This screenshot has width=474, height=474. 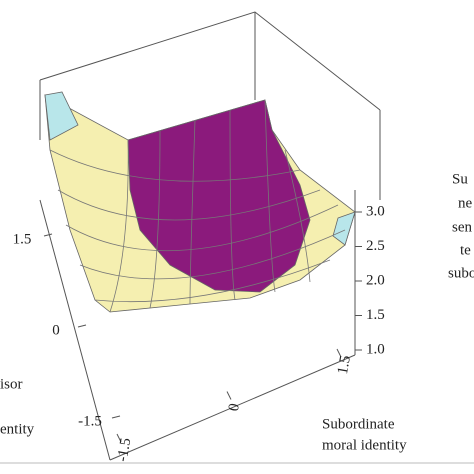 What do you see at coordinates (56, 330) in the screenshot?
I see `y-tick-label: 0` at bounding box center [56, 330].